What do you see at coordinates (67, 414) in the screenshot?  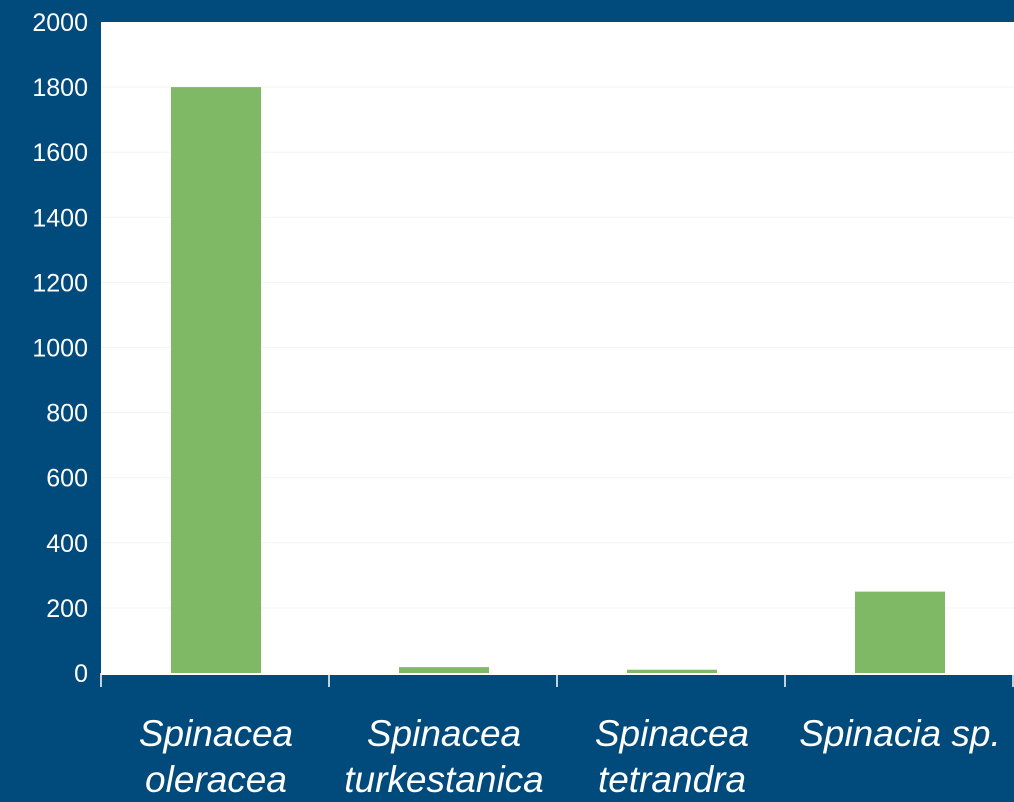 I see `y-tick-label: 800` at bounding box center [67, 414].